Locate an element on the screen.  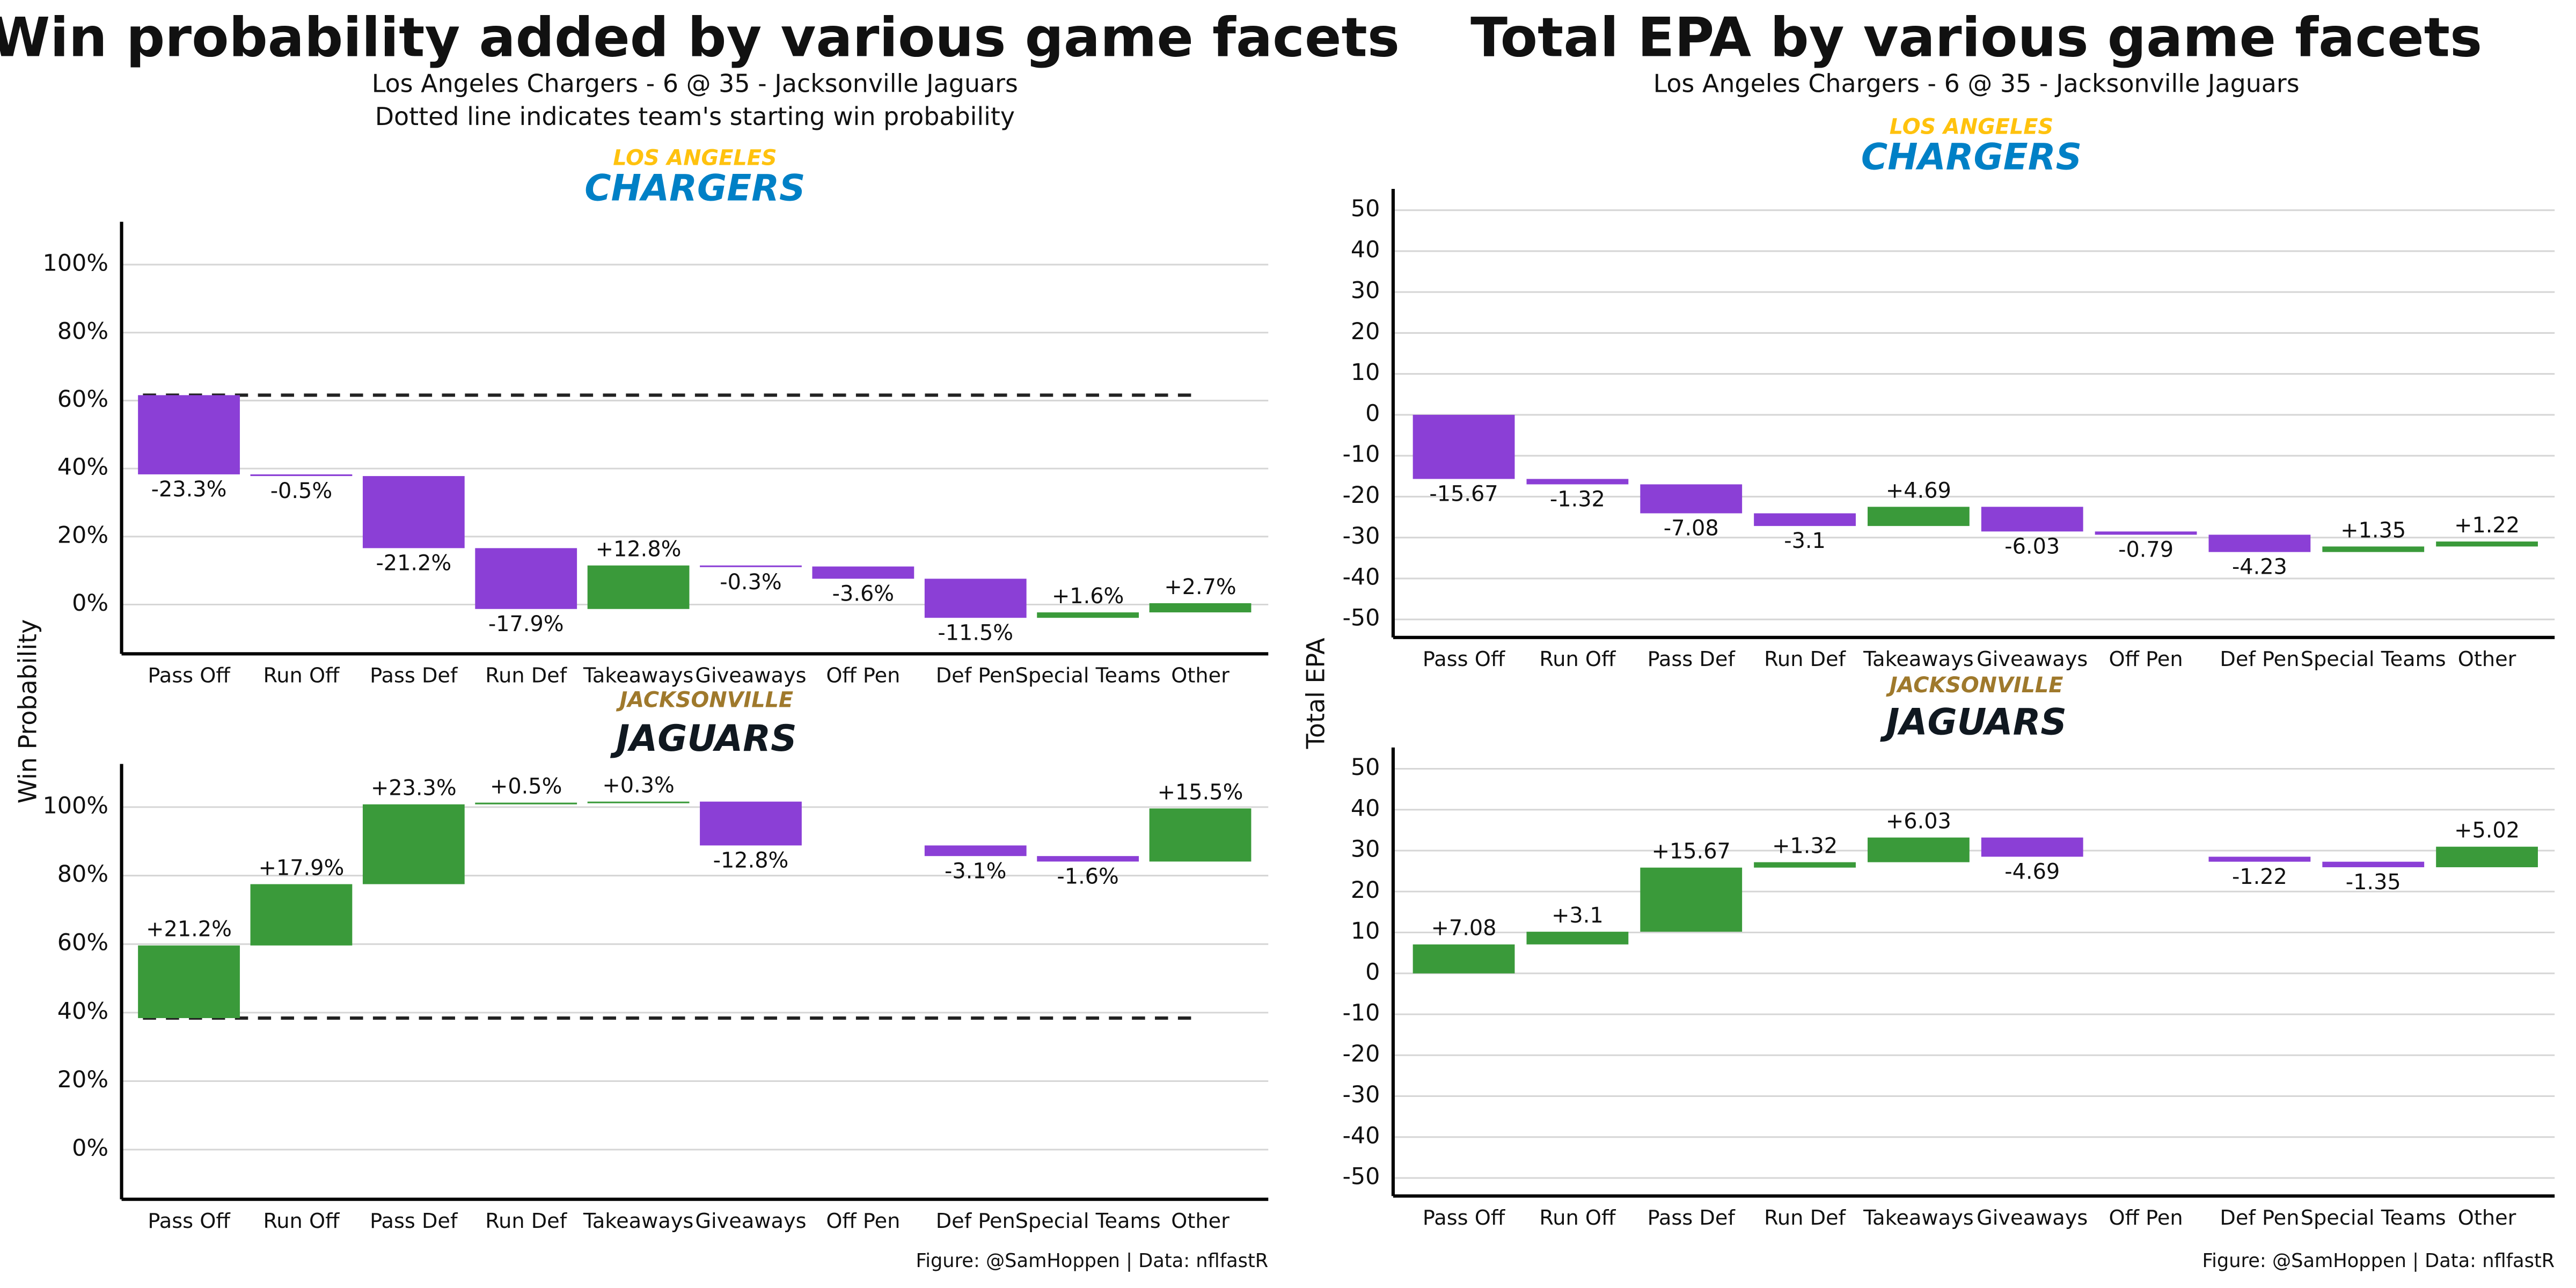
value-label: +0.5% is located at coordinates (526, 786).